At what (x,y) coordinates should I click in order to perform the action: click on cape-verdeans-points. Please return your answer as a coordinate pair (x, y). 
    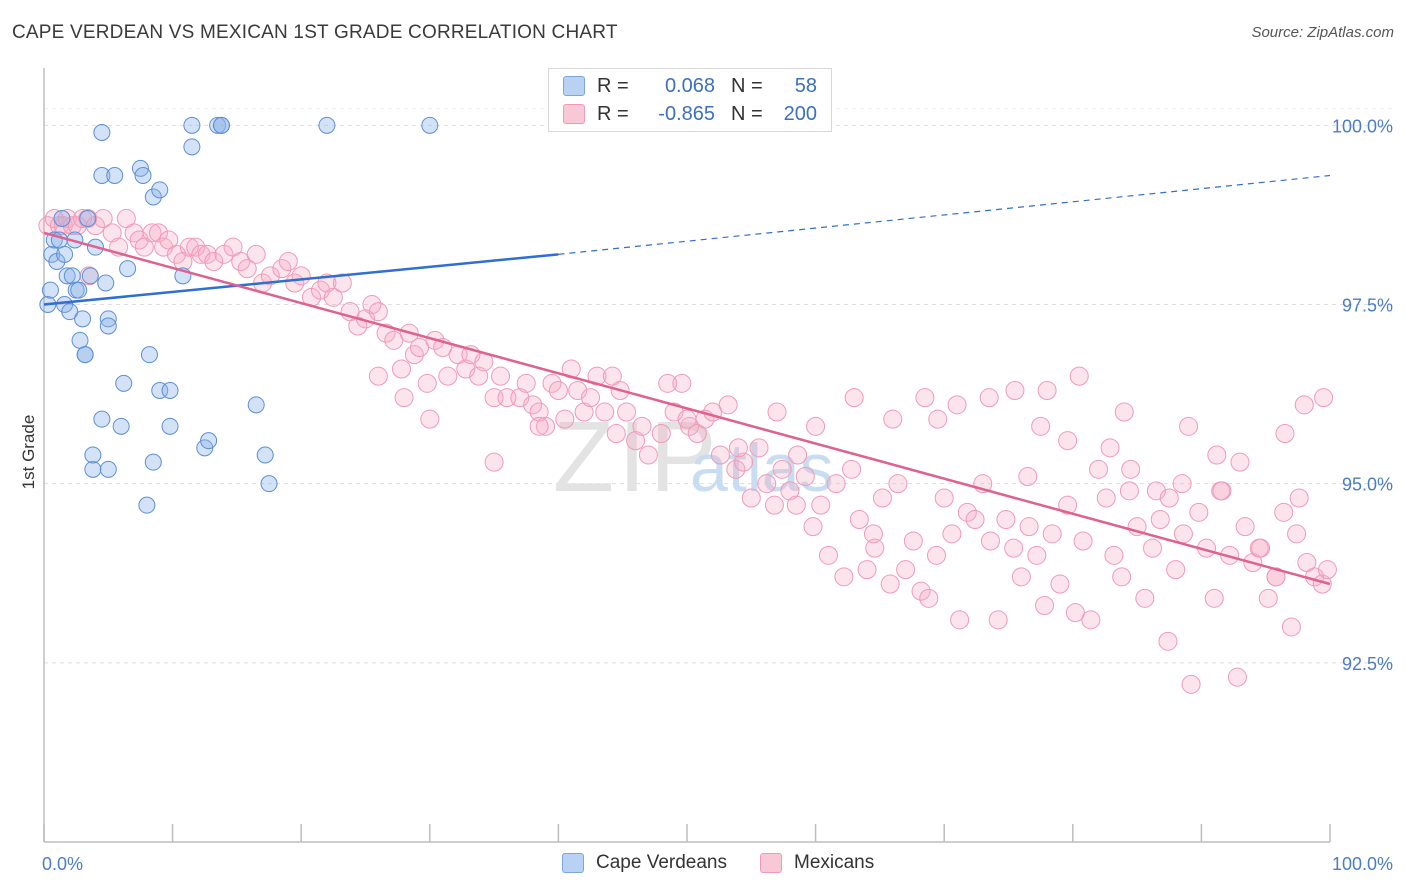
    Looking at the image, I should click on (239, 315).